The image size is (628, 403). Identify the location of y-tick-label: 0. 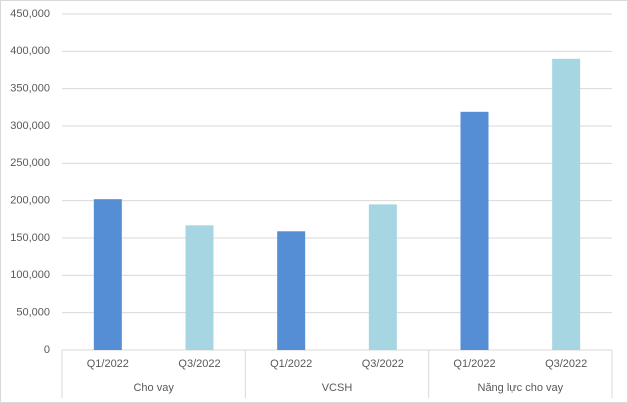
(47, 350).